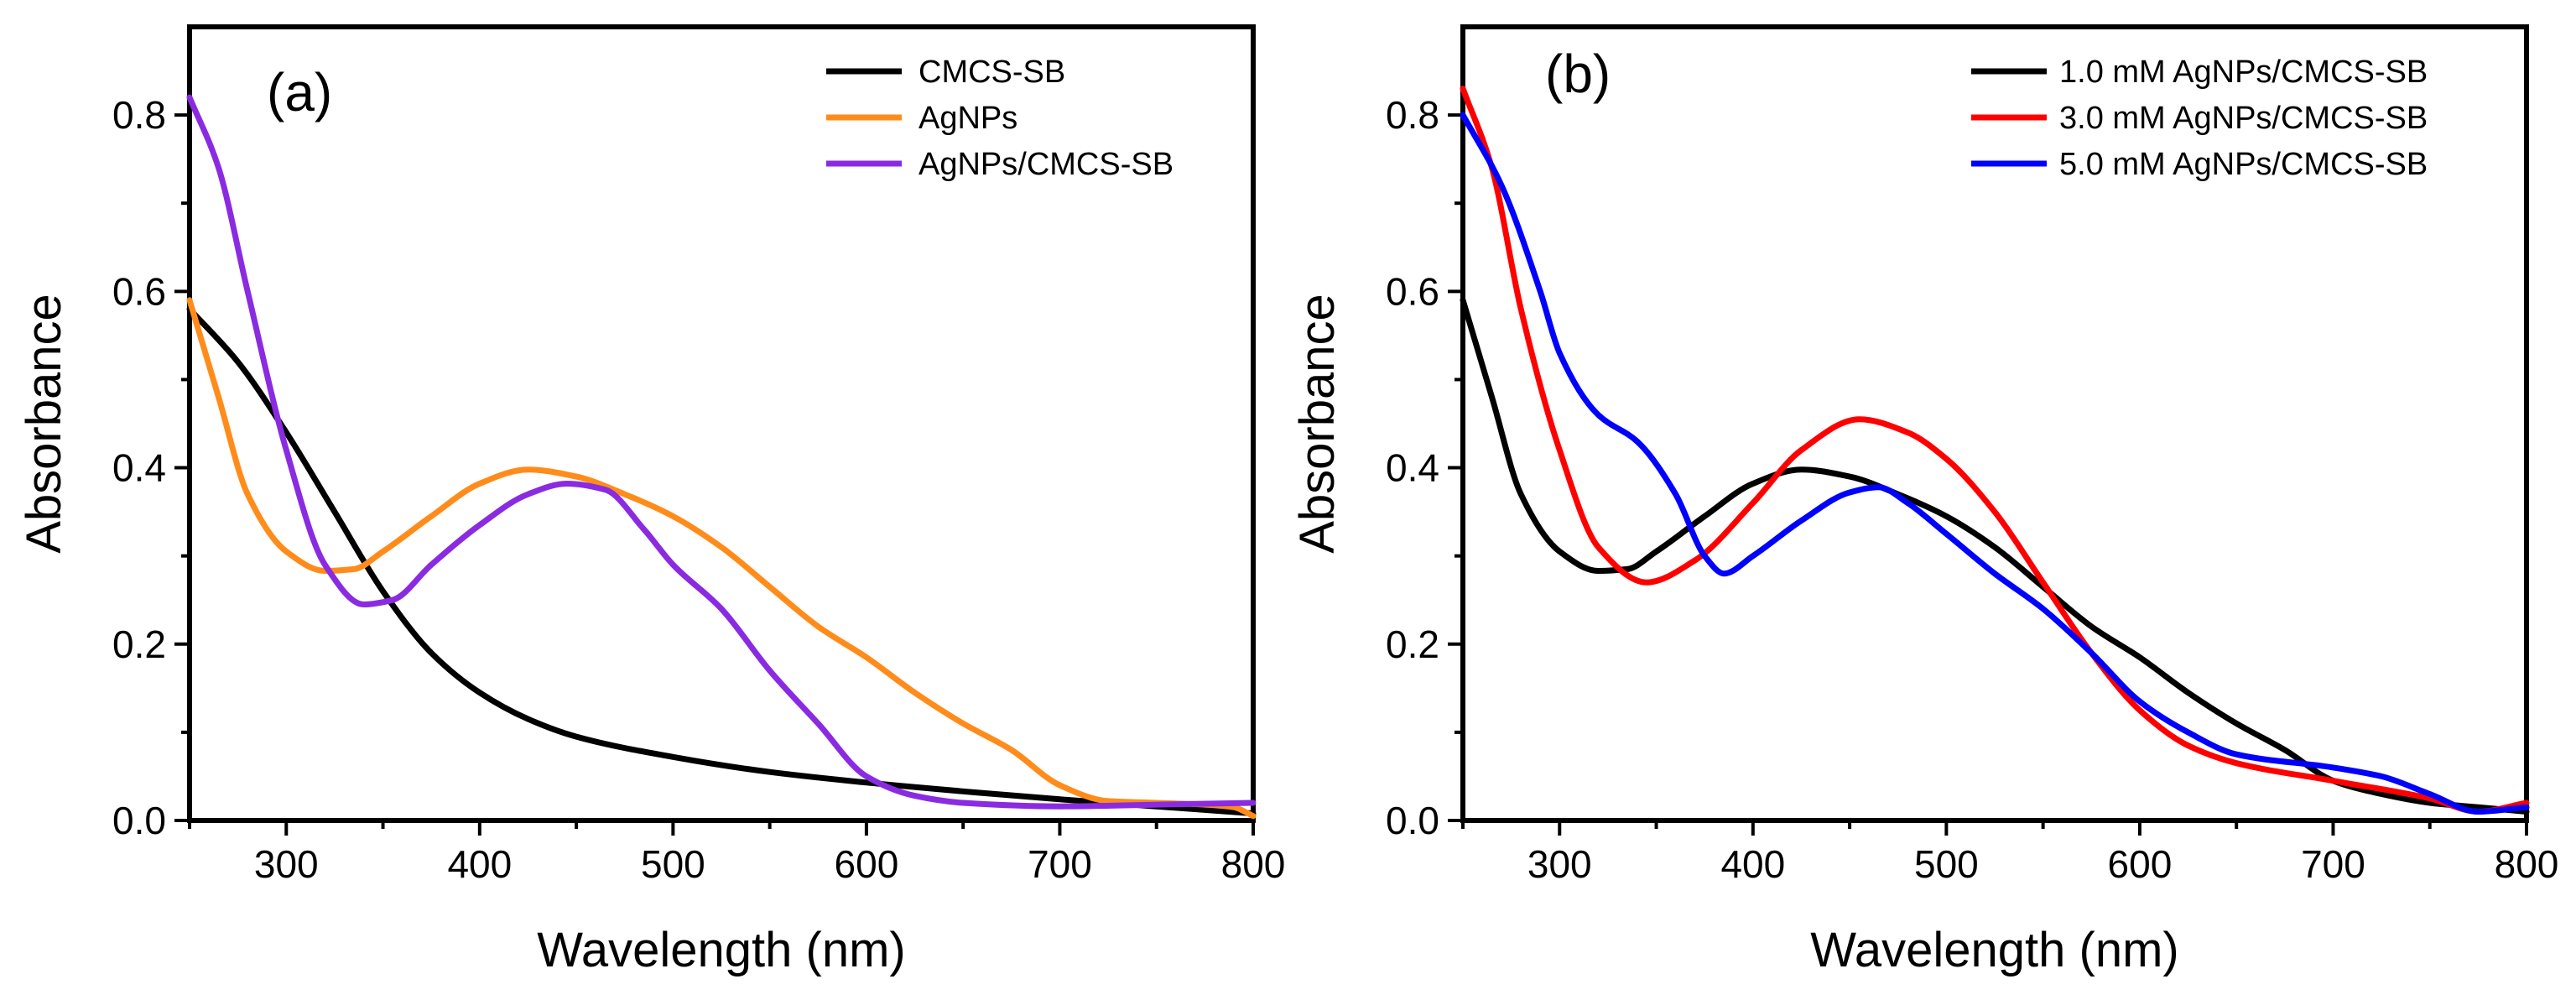 The width and height of the screenshot is (2576, 1000). I want to click on legend: CMCS-SB AgNPs AgNPs/CMCS-SB, so click(1000, 118).